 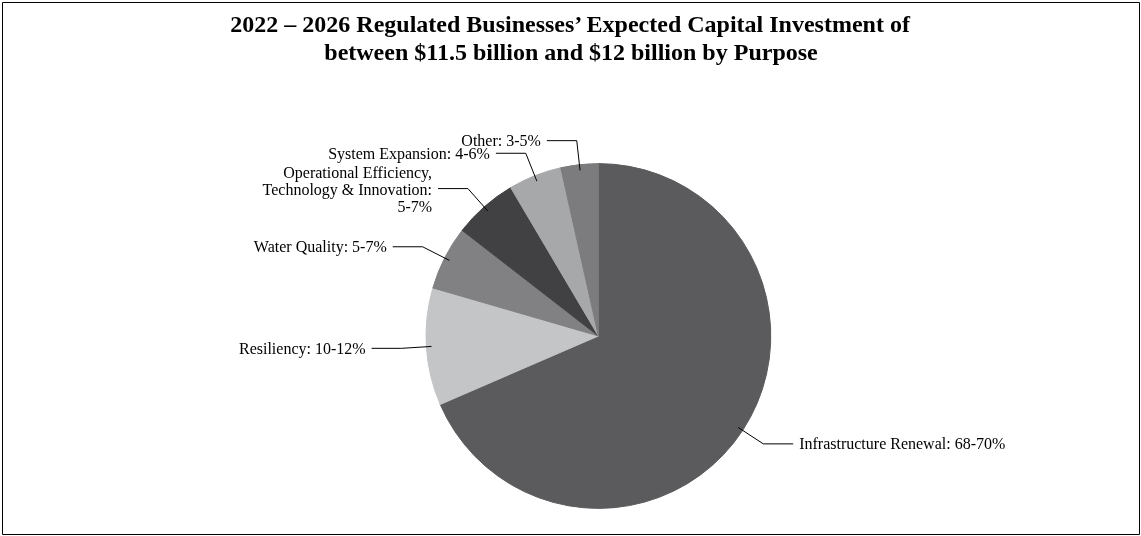 I want to click on slice-label: Water Quality: 5-7%, so click(x=320, y=247).